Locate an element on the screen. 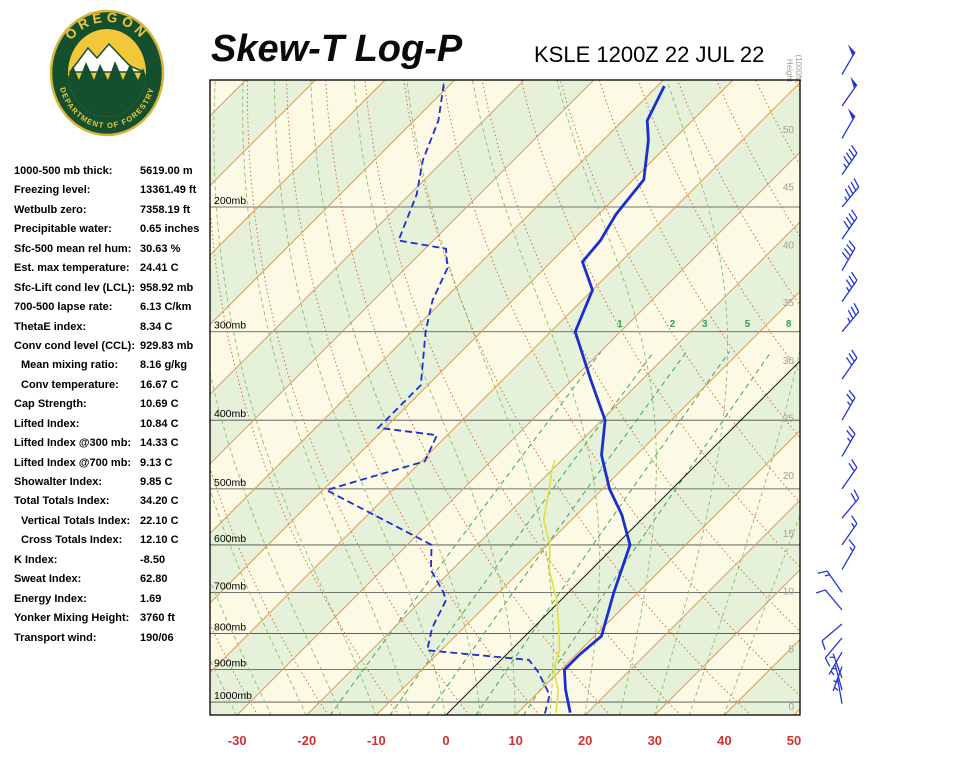 This screenshot has width=960, height=768. index-value: 10.84 C is located at coordinates (159, 423).